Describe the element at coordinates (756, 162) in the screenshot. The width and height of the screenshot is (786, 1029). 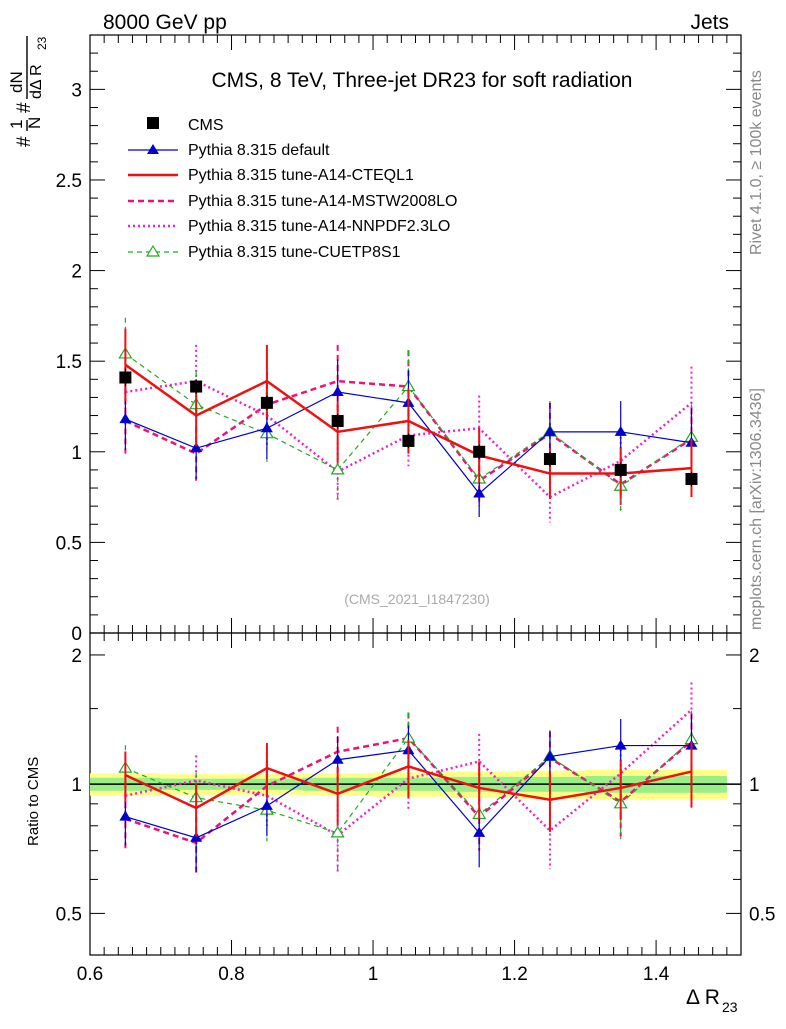
I see `rivet-note: Rivet 4.1.0, ≥ 100k events` at that location.